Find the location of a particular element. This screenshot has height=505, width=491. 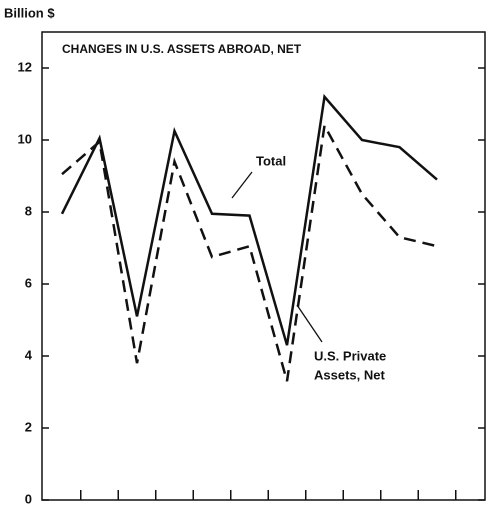

chart-title: CHANGES IN U.S. ASSETS ABROAD, NET is located at coordinates (182, 49).